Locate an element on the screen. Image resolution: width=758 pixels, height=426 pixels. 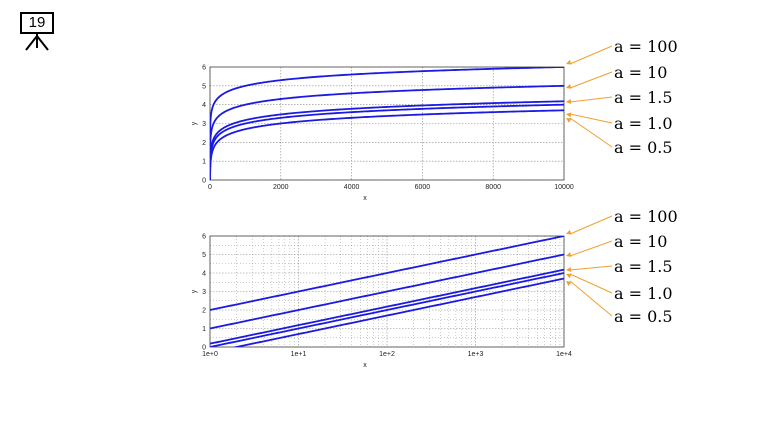
slide-number: 19 is located at coordinates (37, 23).